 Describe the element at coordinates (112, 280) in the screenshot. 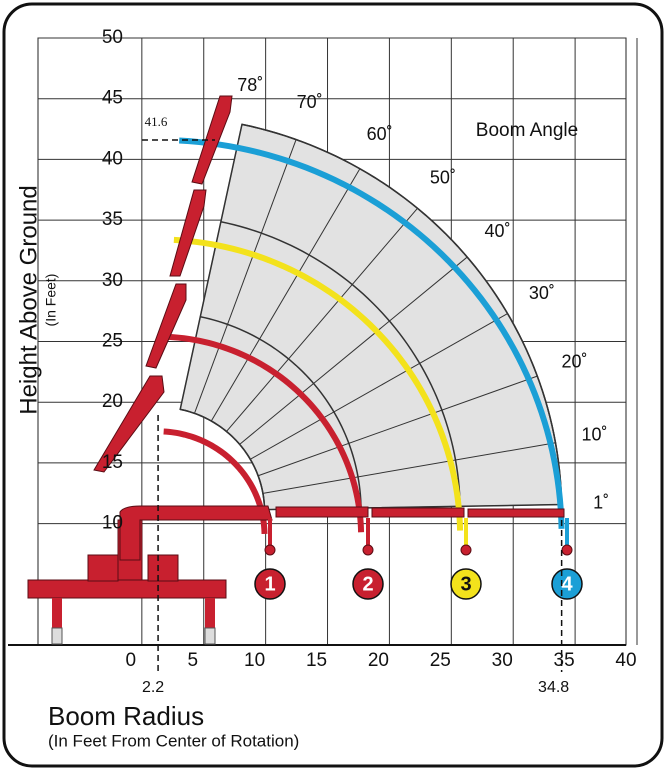

I see `y-tick-label: 30` at that location.